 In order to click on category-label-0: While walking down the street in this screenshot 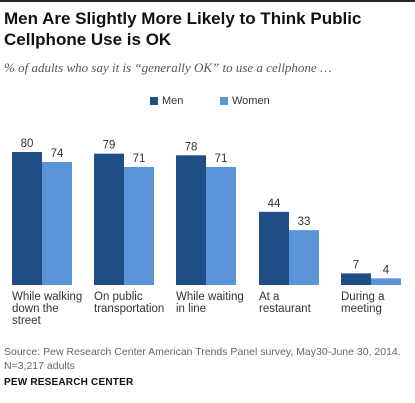, I will do `click(47, 309)`.